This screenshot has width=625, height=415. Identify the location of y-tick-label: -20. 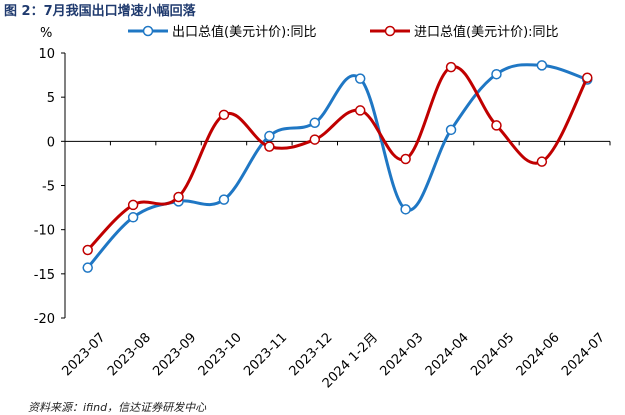
(44, 319).